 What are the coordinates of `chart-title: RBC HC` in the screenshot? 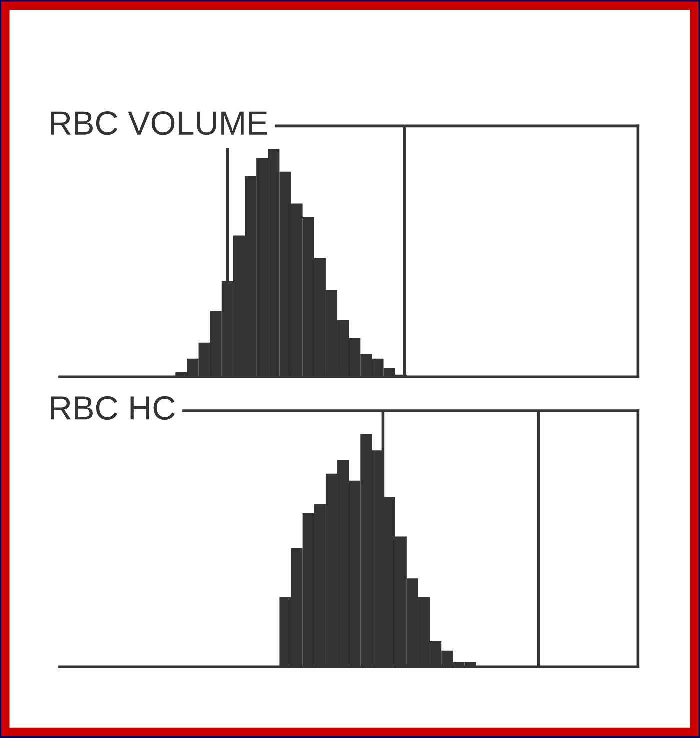 It's located at (113, 408).